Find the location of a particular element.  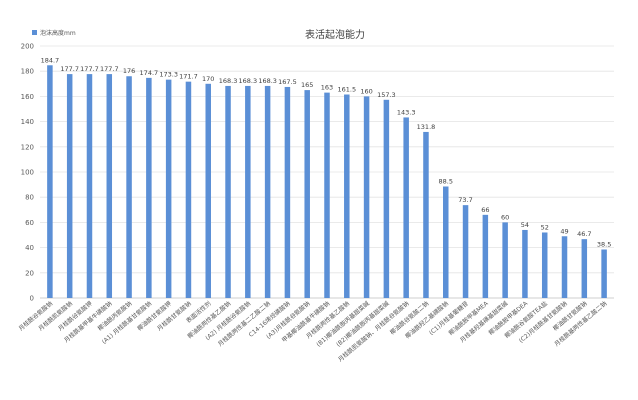

data-label: 184.7 is located at coordinates (50, 60).